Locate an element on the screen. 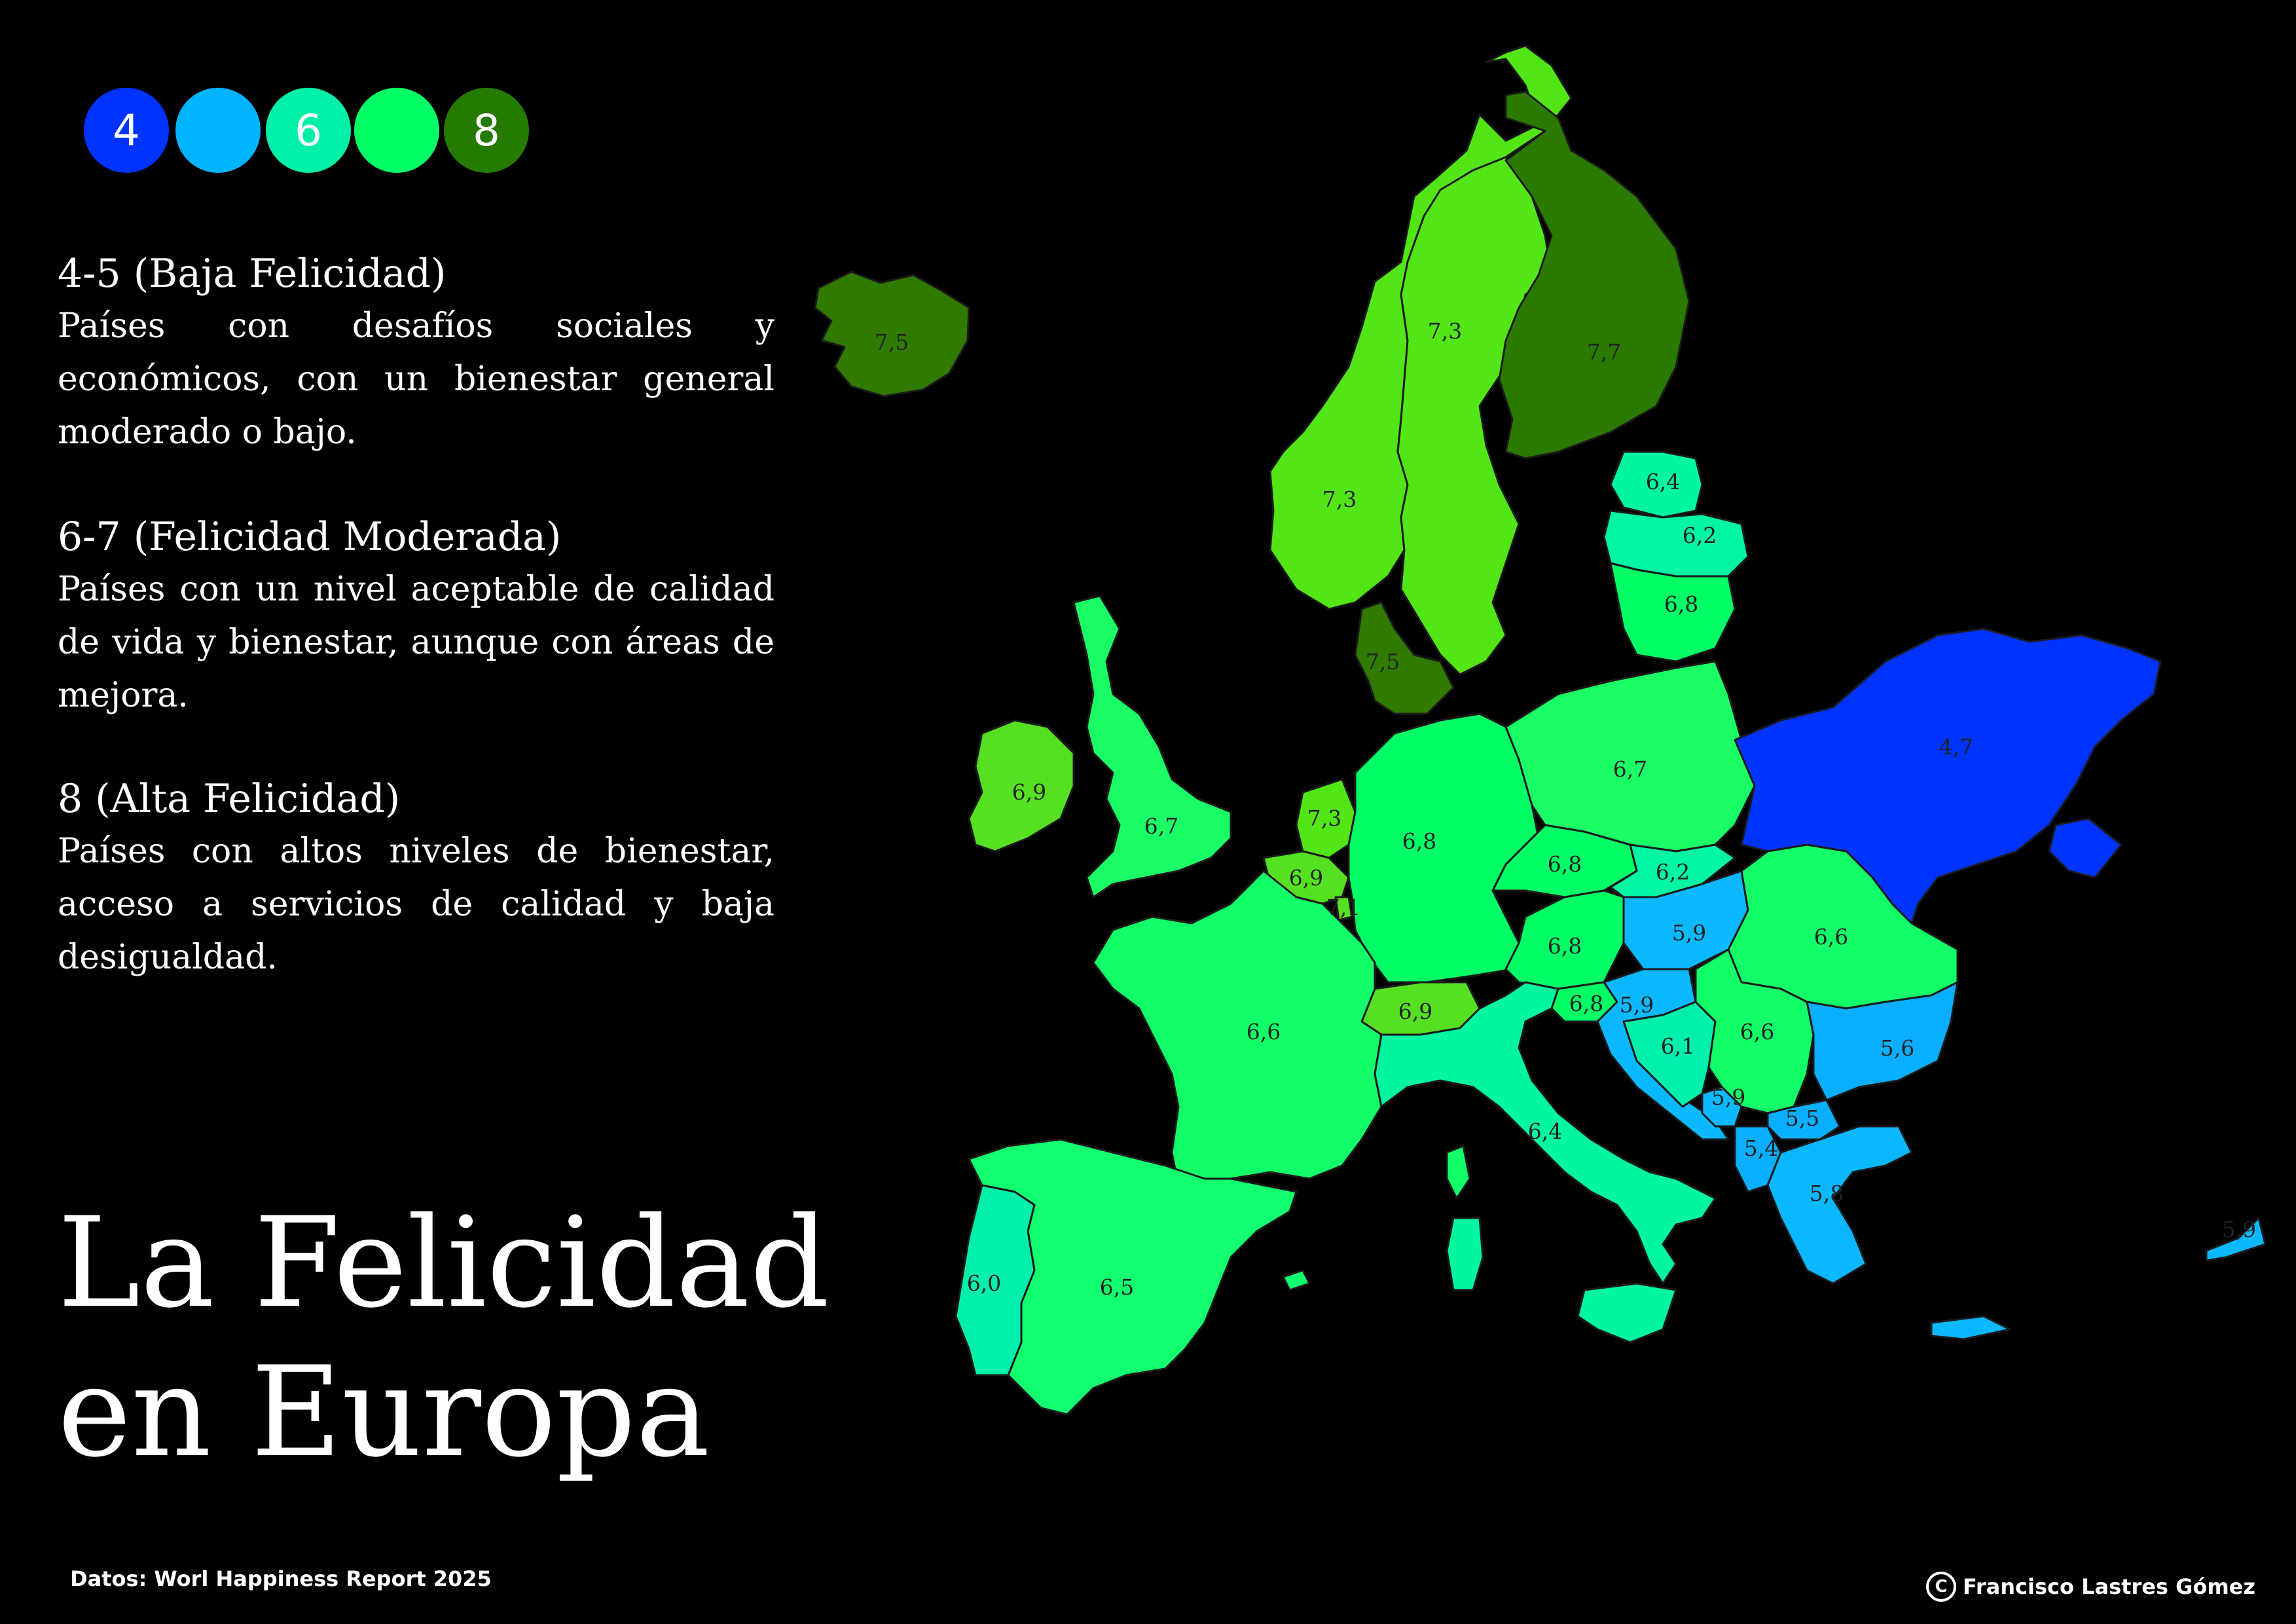 The height and width of the screenshot is (1624, 2296). region-label-italy: 6,4 is located at coordinates (1545, 1131).